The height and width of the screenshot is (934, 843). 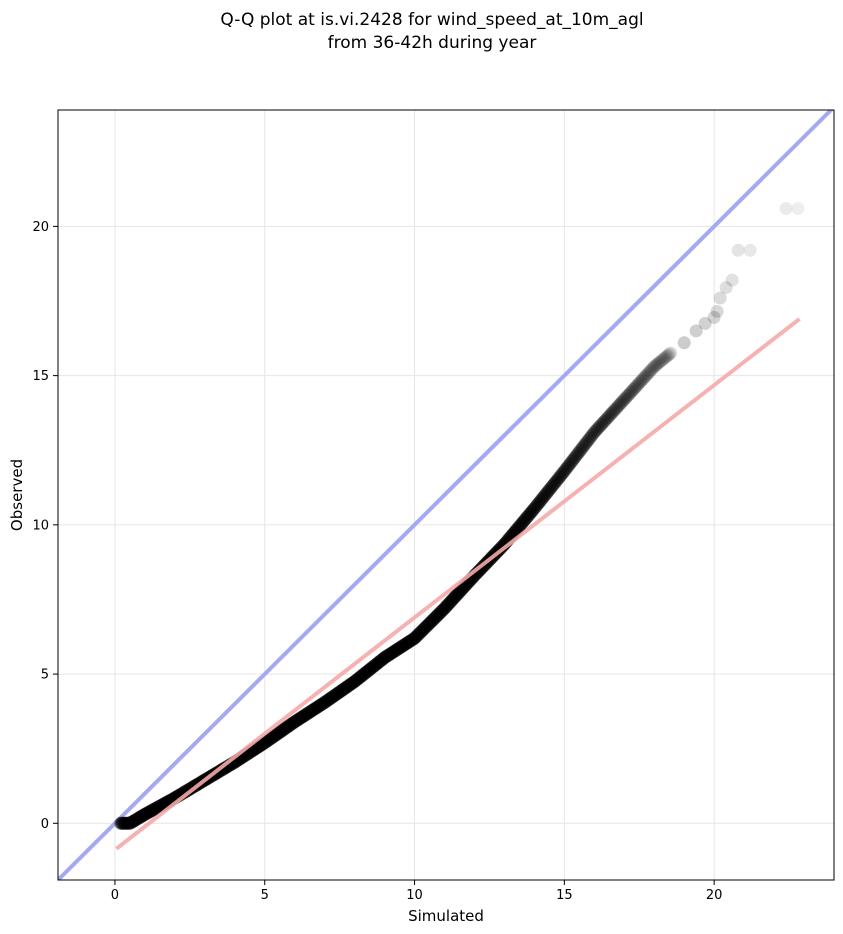 I want to click on x-tick-label: 5, so click(x=265, y=895).